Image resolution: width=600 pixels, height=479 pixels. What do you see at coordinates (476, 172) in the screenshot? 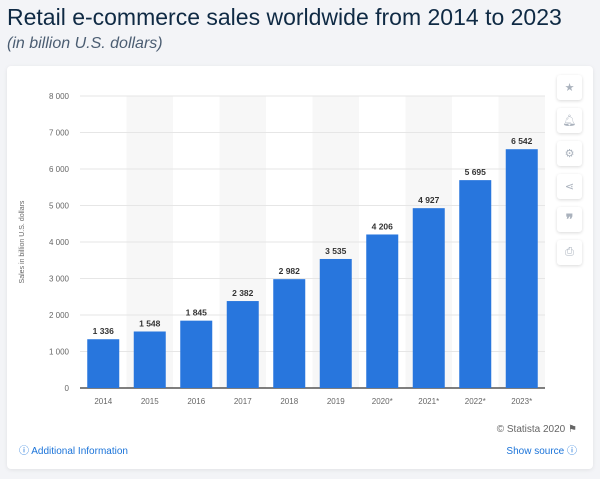
I see `data-label: 5 695` at bounding box center [476, 172].